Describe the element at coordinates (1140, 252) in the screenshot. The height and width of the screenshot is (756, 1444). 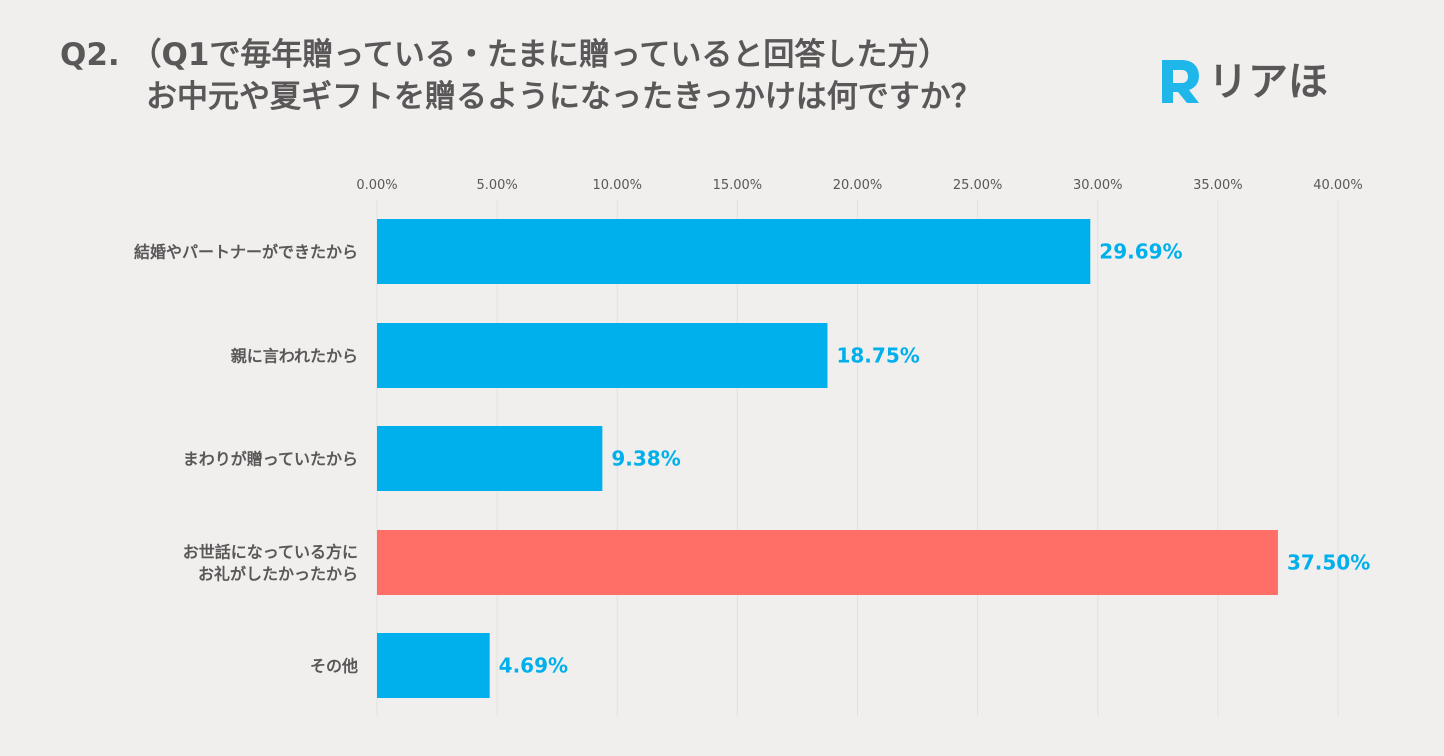
I see `data-label: 29.69%` at that location.